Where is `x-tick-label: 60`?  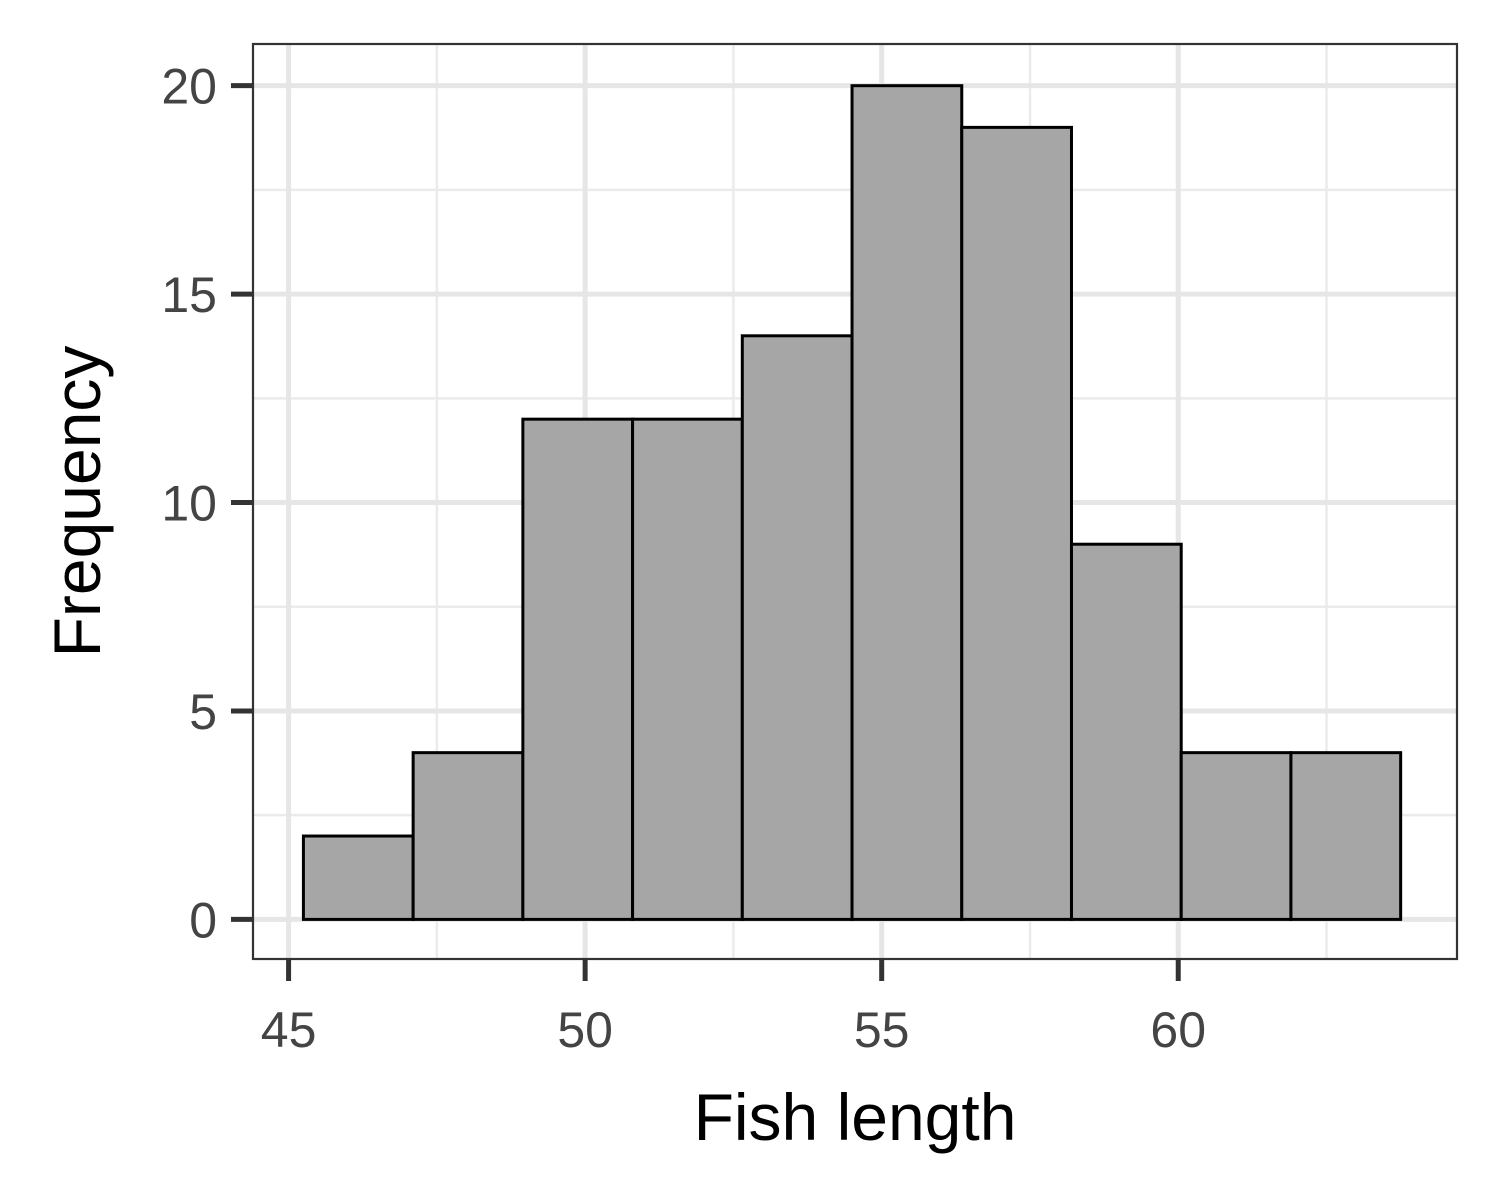 x-tick-label: 60 is located at coordinates (1178, 1030).